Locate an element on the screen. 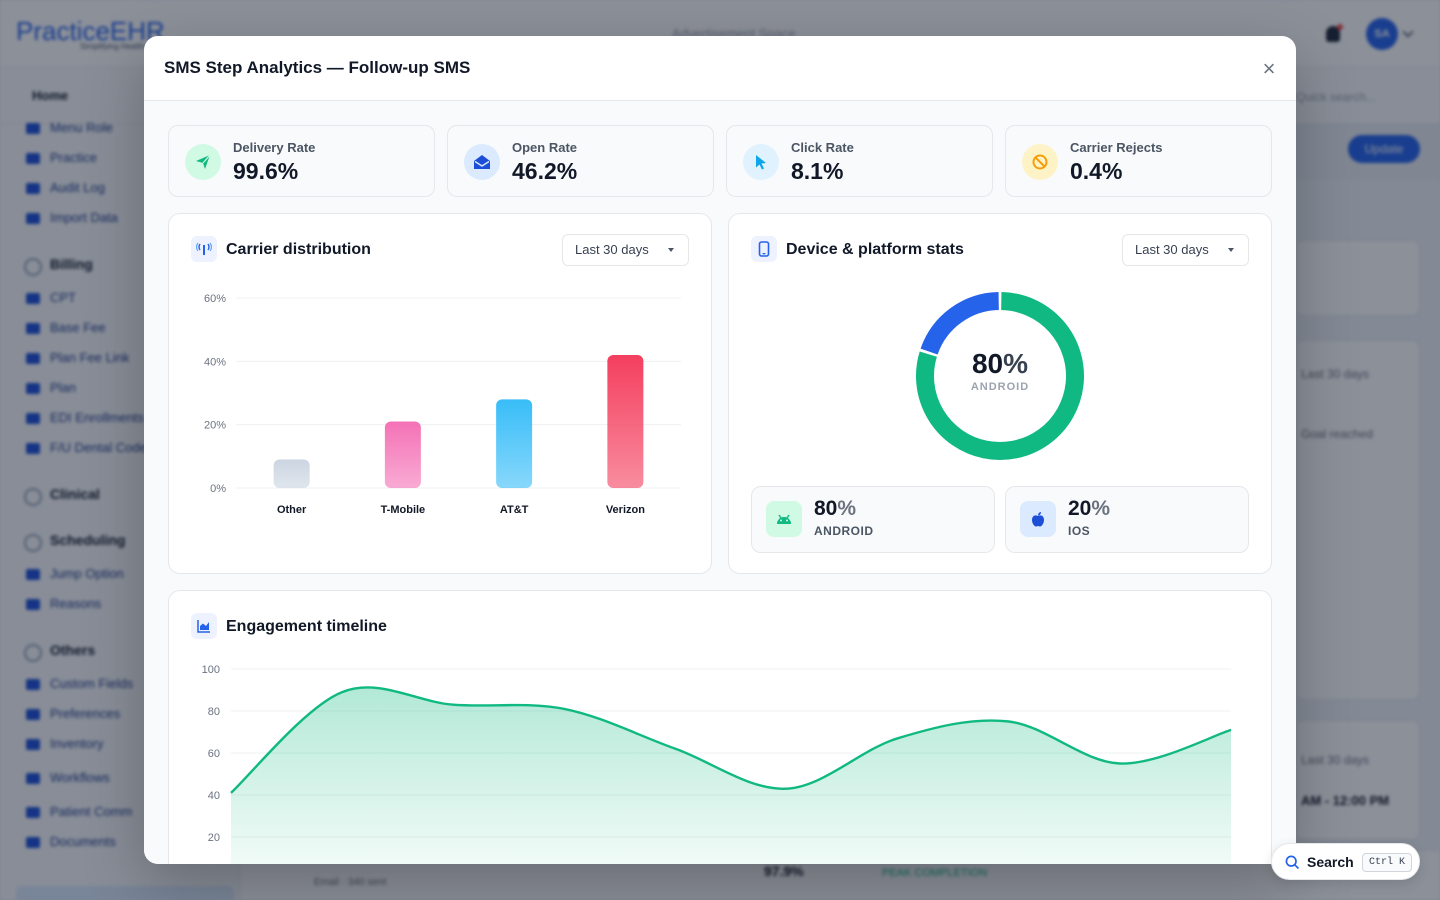 The image size is (1440, 900). paper-plane-icon is located at coordinates (203, 162).